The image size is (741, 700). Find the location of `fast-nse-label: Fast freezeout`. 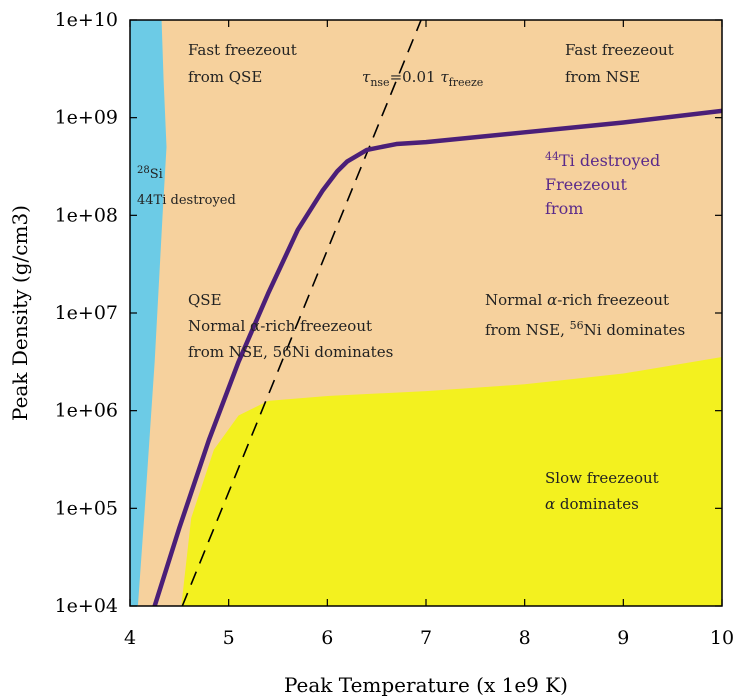

fast-nse-label: Fast freezeout is located at coordinates (619, 50).